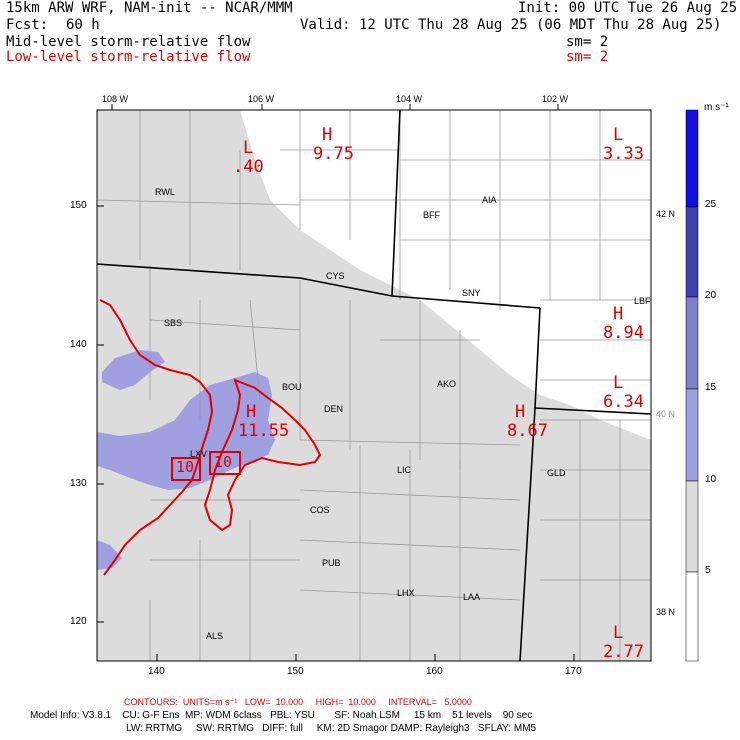 The image size is (740, 740). Describe the element at coordinates (185, 467) in the screenshot. I see `contour-label-1: 10` at that location.